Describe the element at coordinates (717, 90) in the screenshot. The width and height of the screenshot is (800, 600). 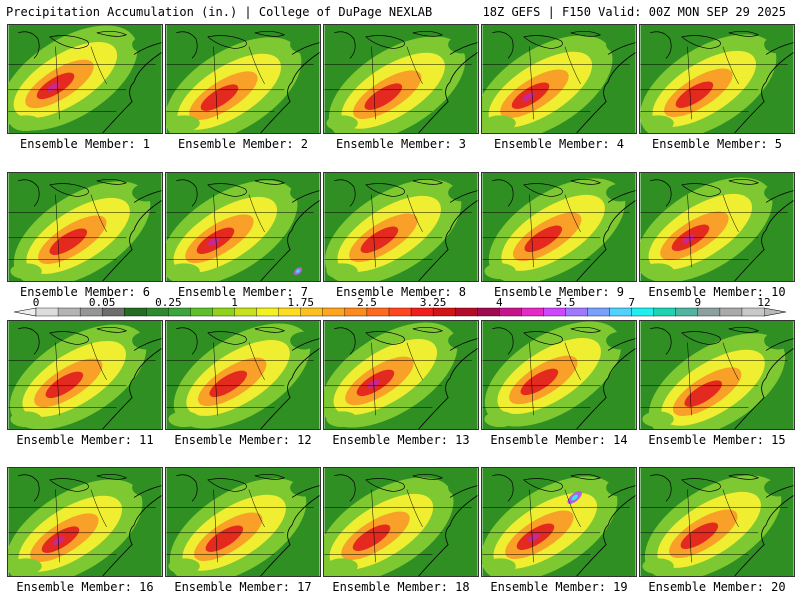
I see `ensemble-panel: Ensemble Member: 5` at that location.